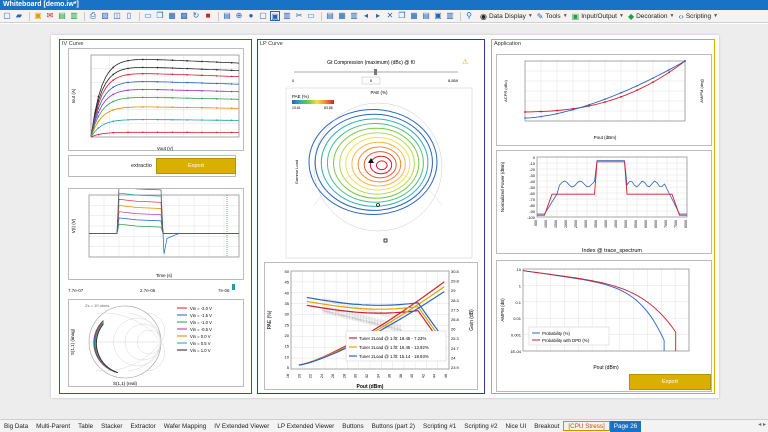 This screenshot has height=432, width=768. Describe the element at coordinates (62, 15) in the screenshot. I see `export-icon: ▤` at that location.